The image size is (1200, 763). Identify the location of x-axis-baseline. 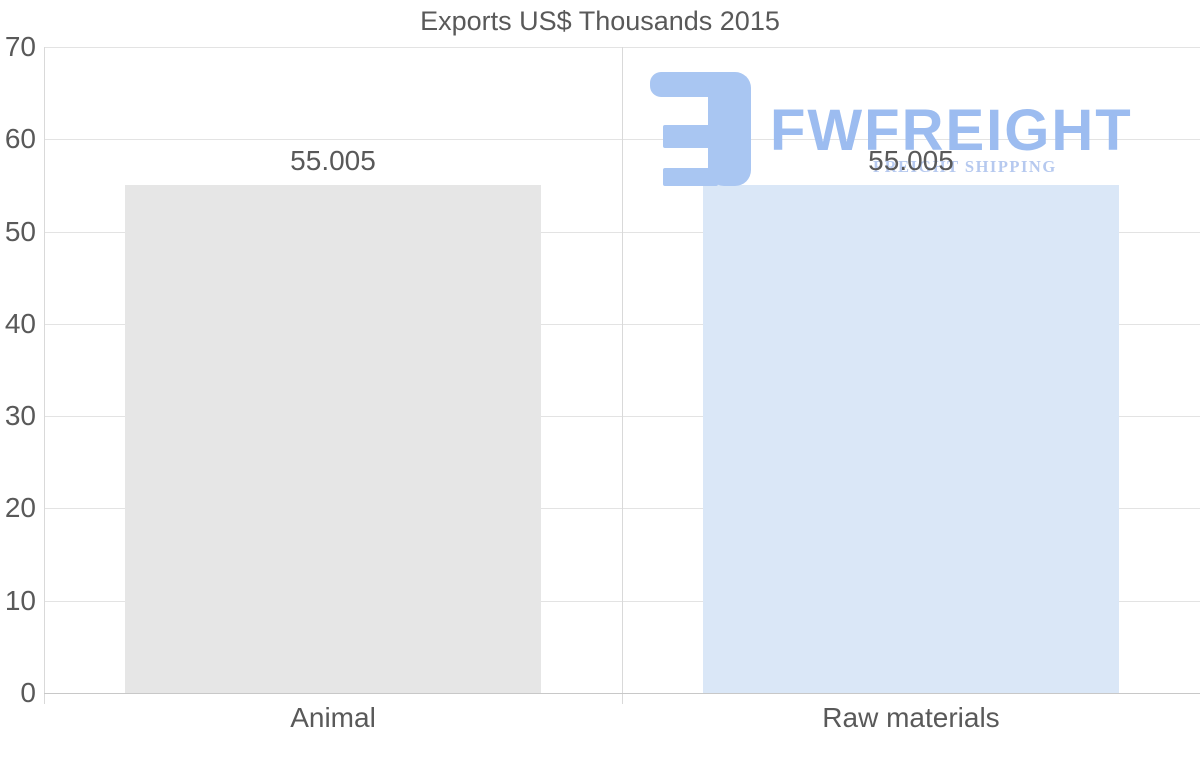
(622, 693).